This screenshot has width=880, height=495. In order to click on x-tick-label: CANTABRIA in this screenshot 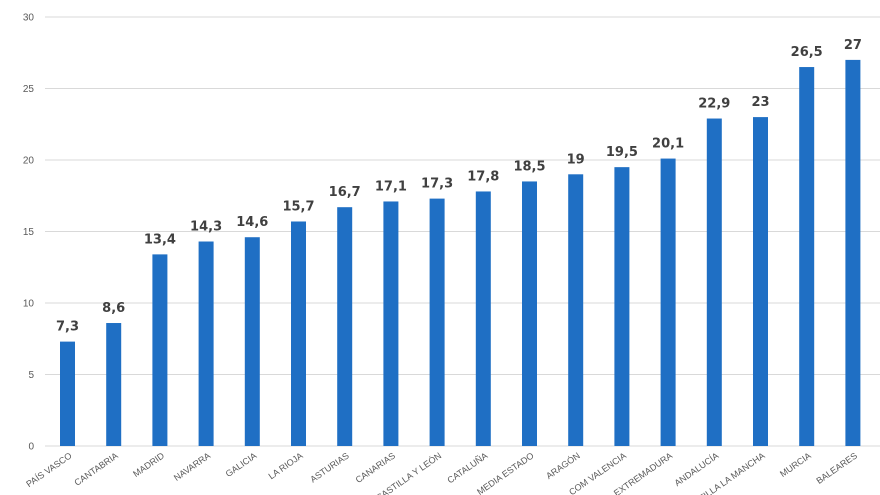, I will do `click(95, 468)`.